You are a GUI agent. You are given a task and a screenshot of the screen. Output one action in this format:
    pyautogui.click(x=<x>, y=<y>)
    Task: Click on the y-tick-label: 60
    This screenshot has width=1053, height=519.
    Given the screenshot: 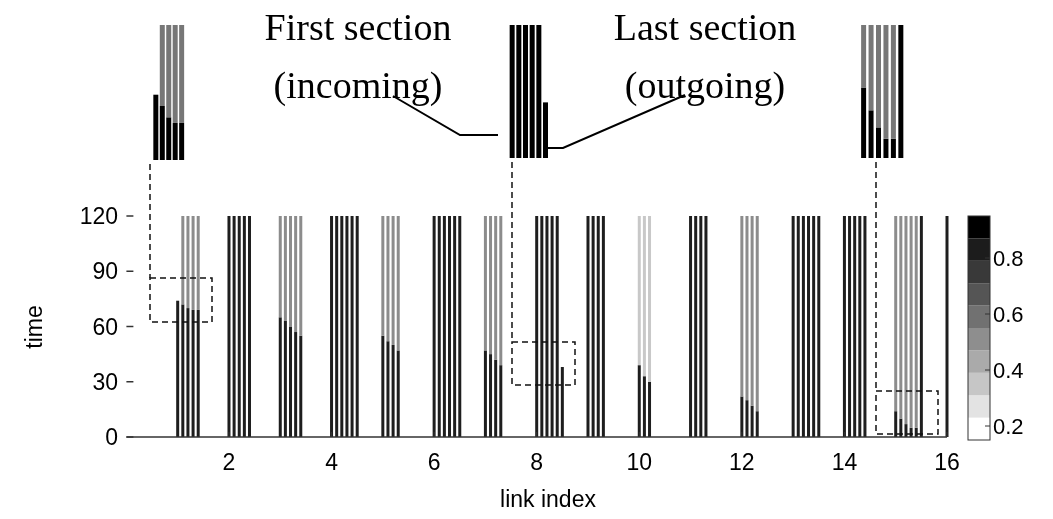 What is the action you would take?
    pyautogui.click(x=105, y=326)
    